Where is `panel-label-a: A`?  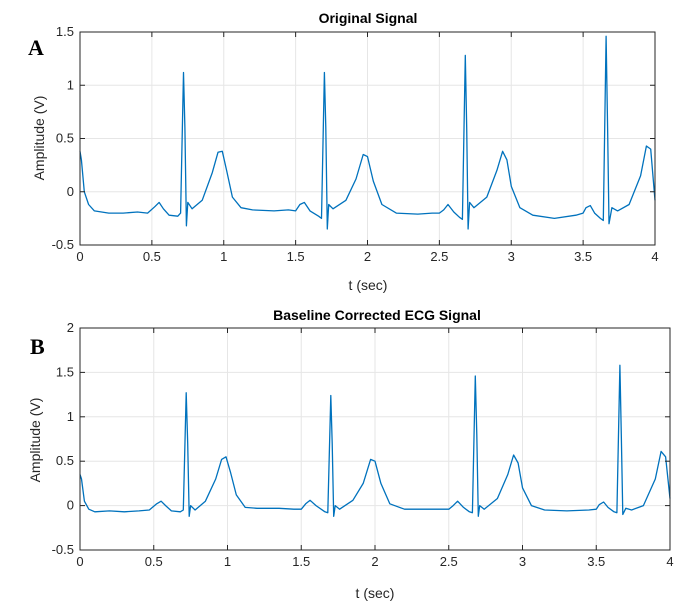 panel-label-a: A is located at coordinates (36, 47).